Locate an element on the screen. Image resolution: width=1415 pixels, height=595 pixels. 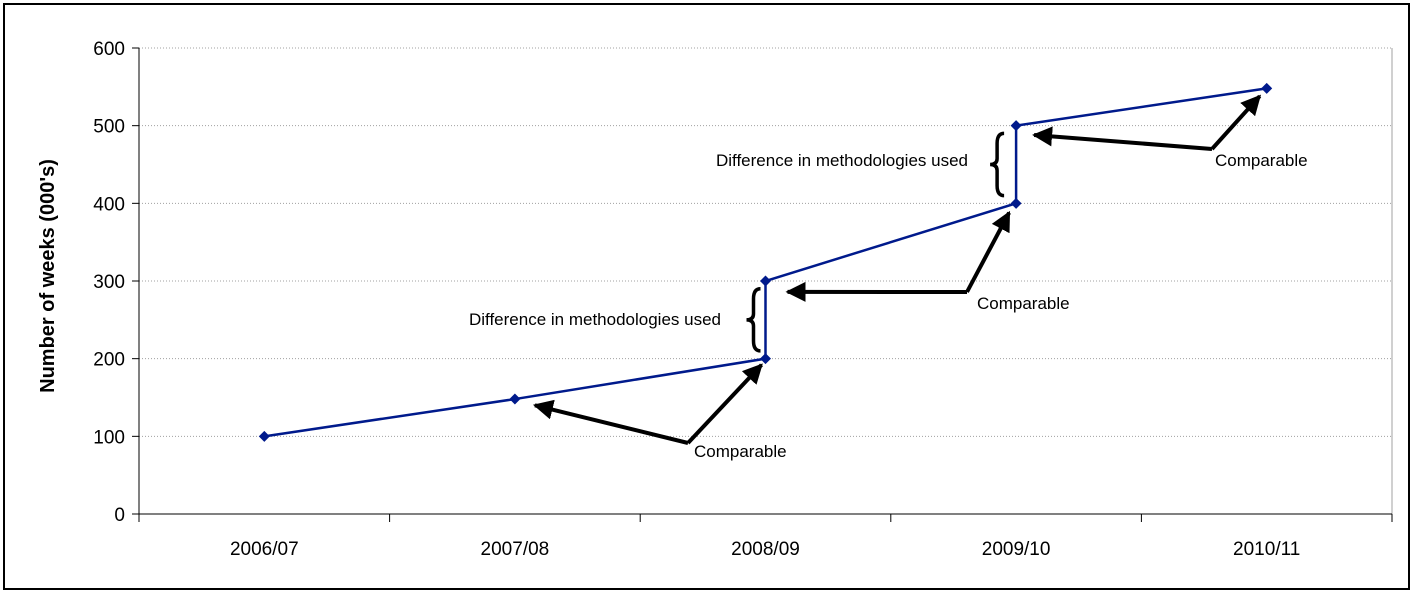
x-tick-label: 2009/10 is located at coordinates (1016, 549).